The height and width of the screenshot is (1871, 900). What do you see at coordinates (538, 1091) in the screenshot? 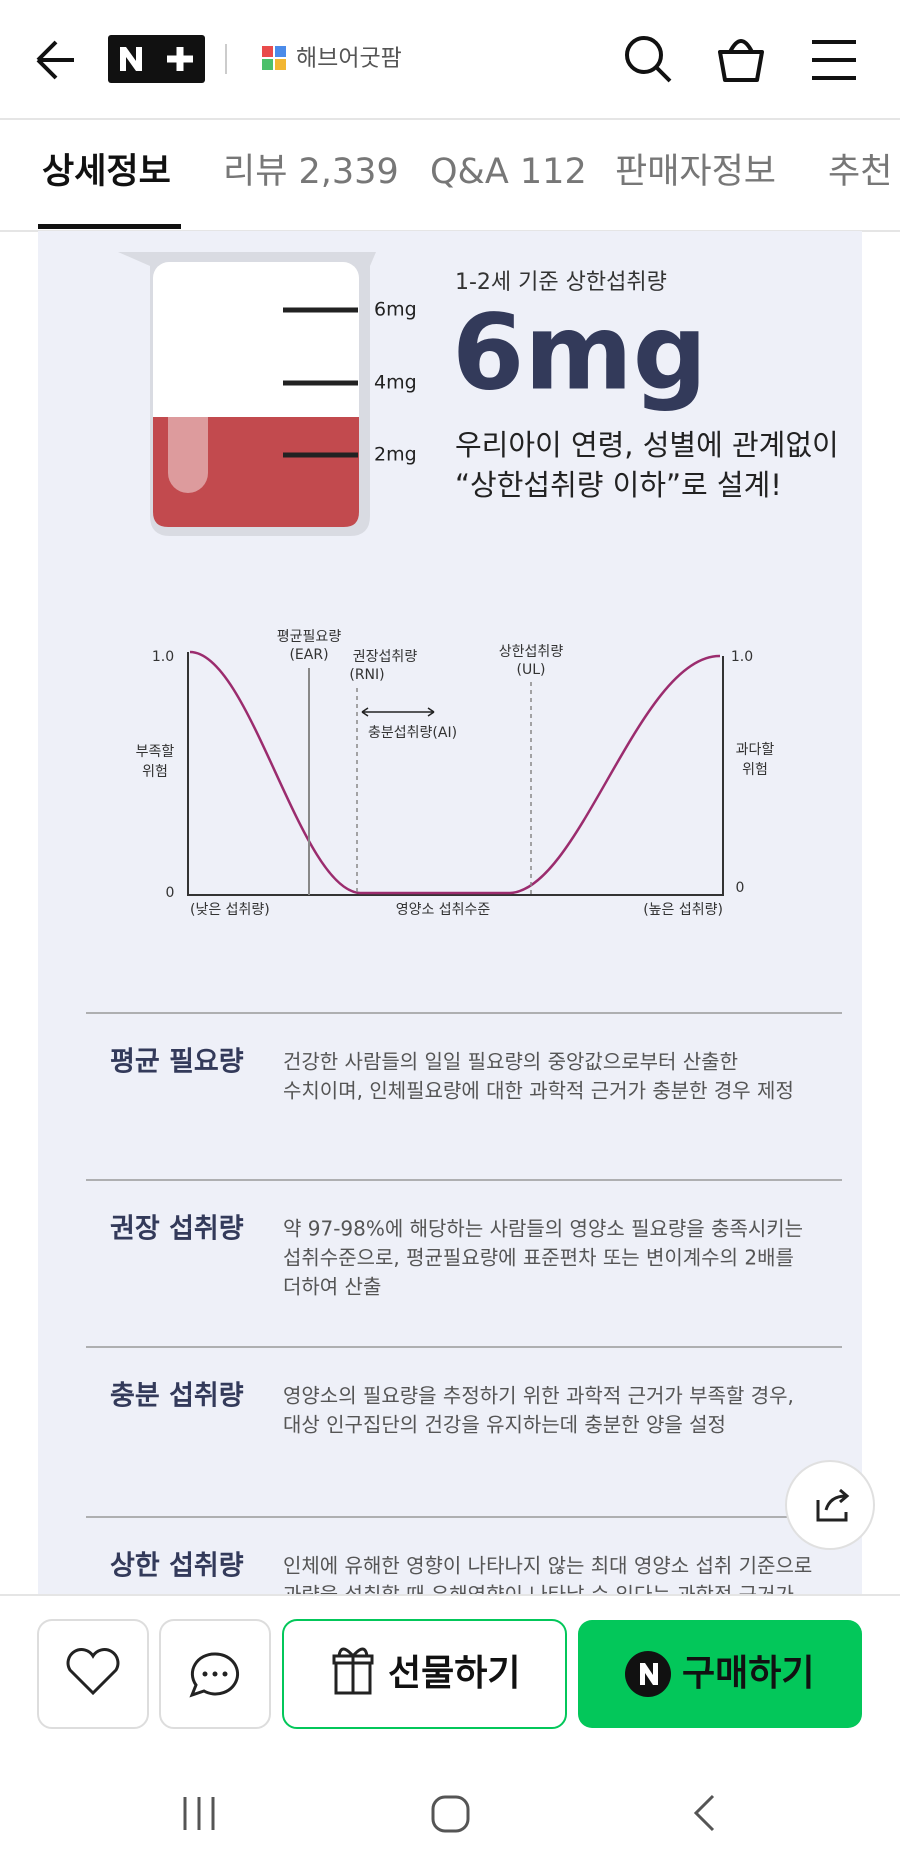
I see `definition-text: 수치이며, 인체필요량에 대한 과학적 근거가 충분한 경우 제정` at bounding box center [538, 1091].